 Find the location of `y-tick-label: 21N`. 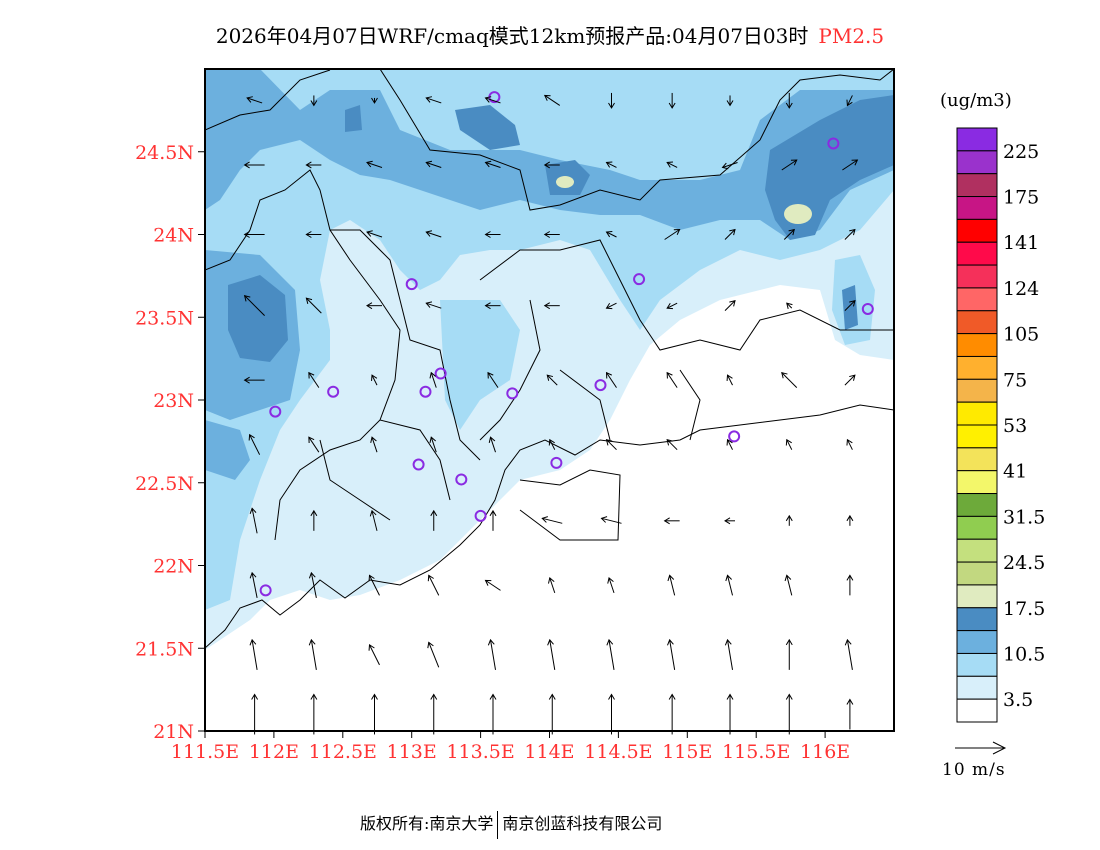

y-tick-label: 21N is located at coordinates (173, 732).